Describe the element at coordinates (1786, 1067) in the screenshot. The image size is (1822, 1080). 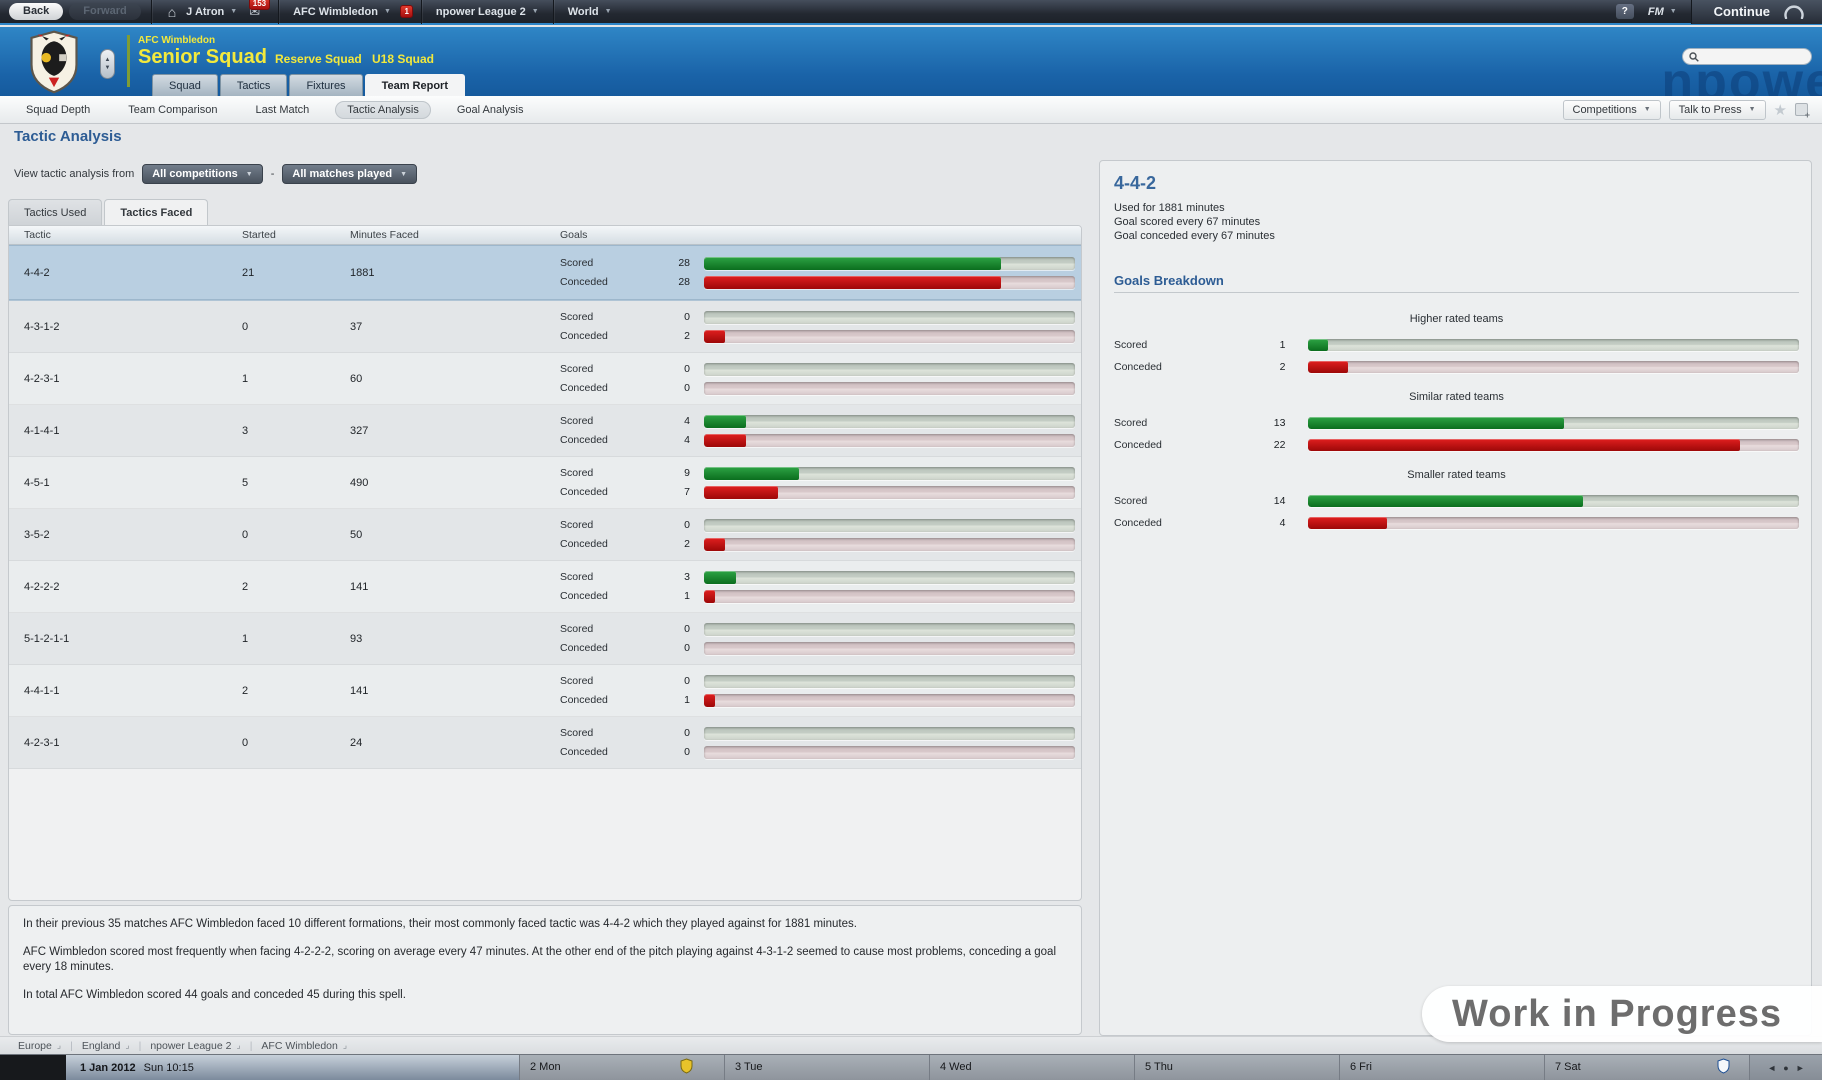
I see `calendar-today-icon: ●` at that location.